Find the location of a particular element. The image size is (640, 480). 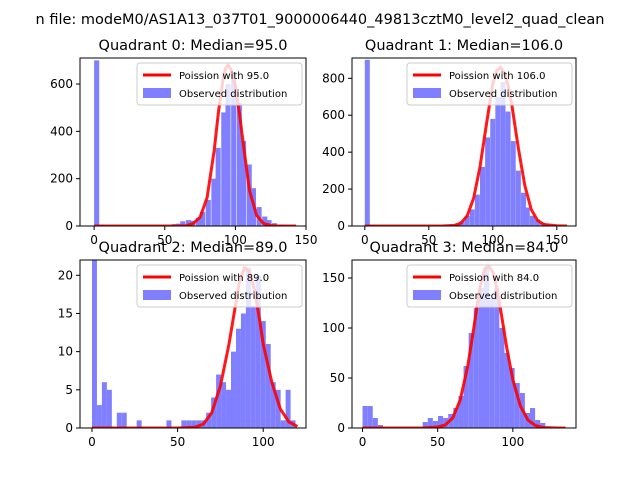

y-tick: 400 is located at coordinates (65, 131).